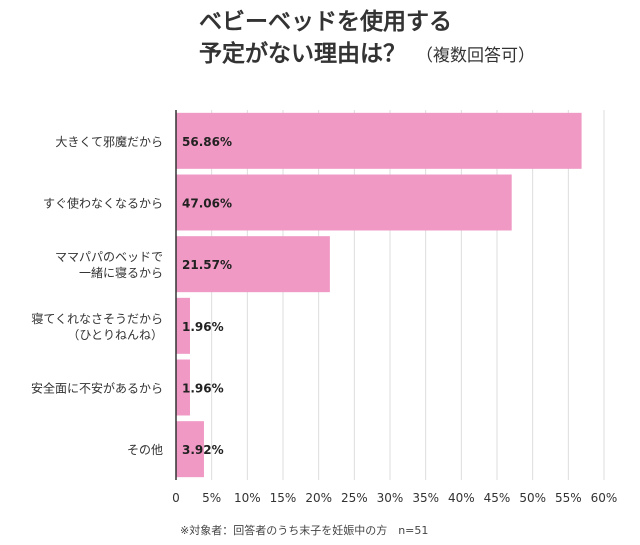 The image size is (640, 545). What do you see at coordinates (425, 498) in the screenshot?
I see `x-tick-label: 35%` at bounding box center [425, 498].